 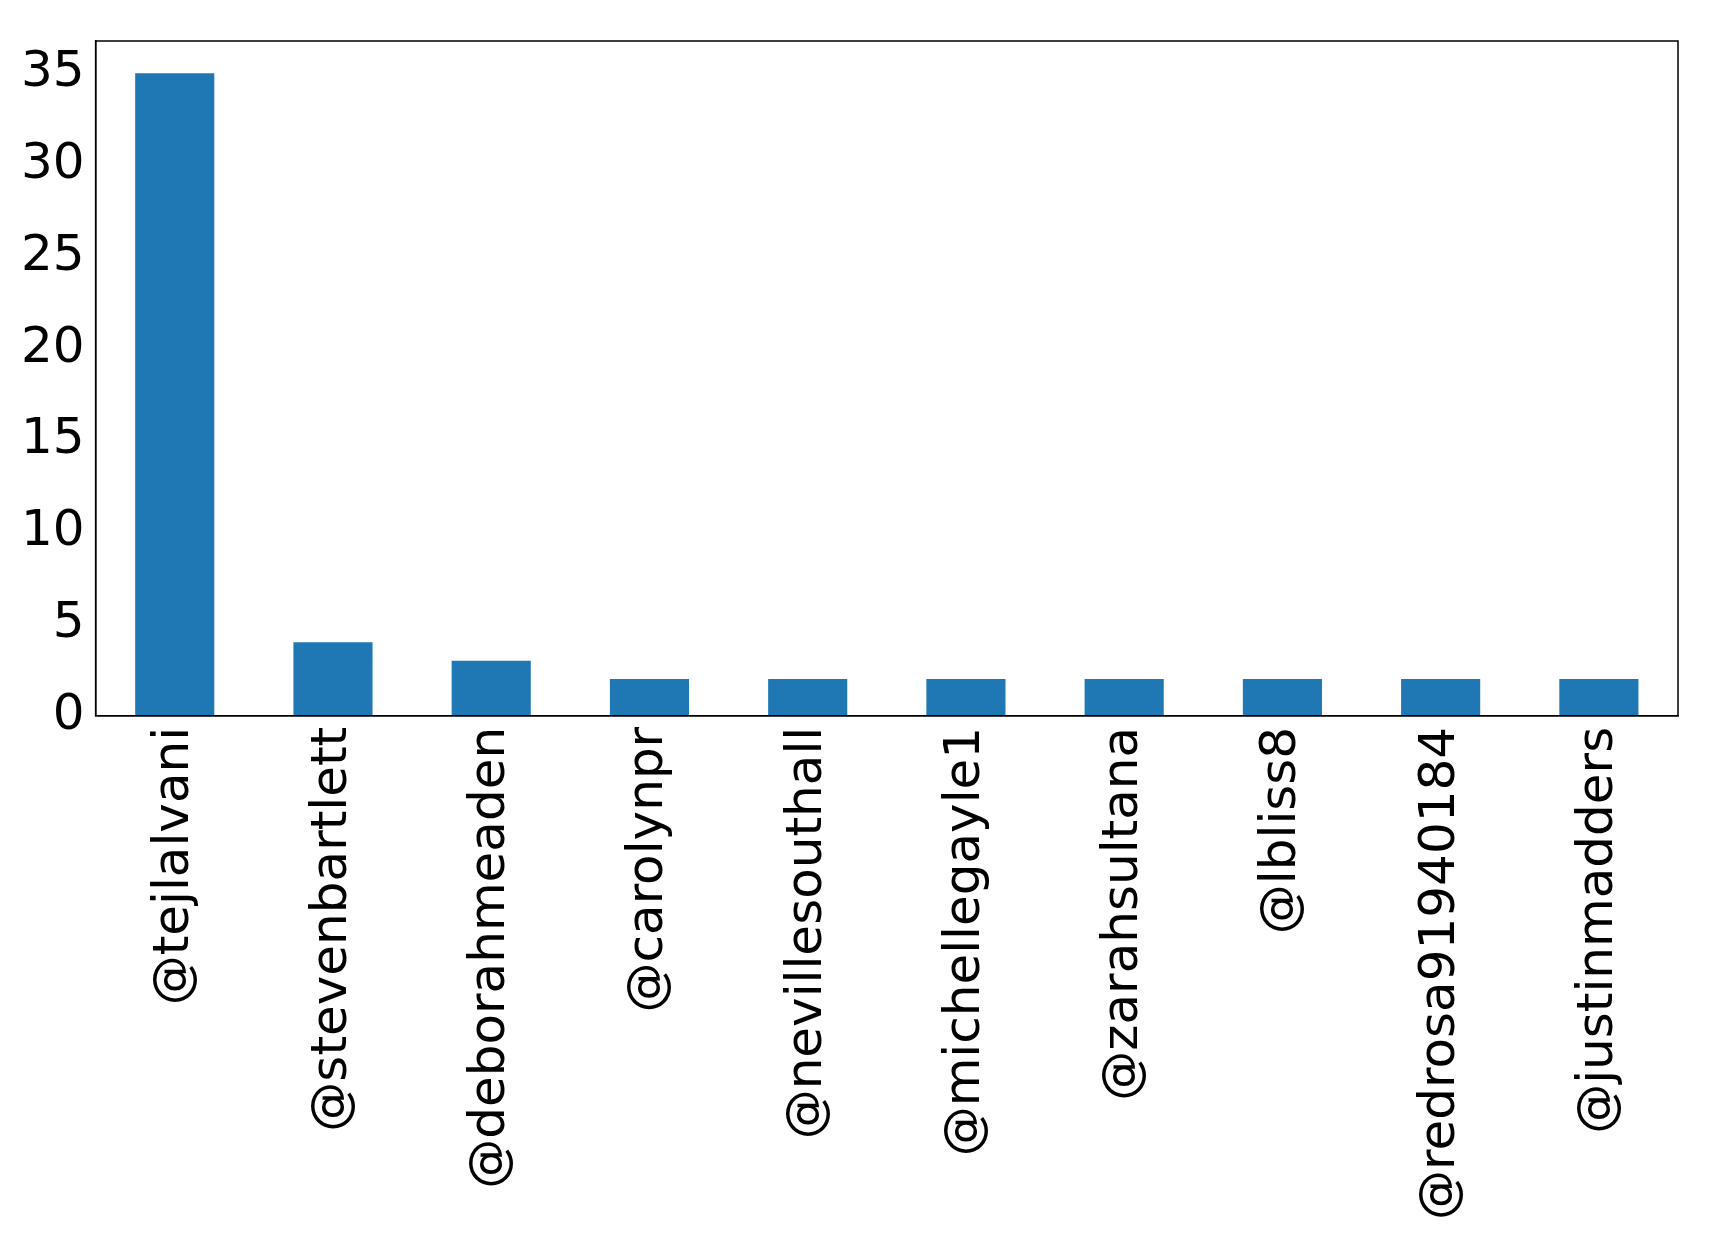 I want to click on y-tick-label: 0, so click(x=68, y=711).